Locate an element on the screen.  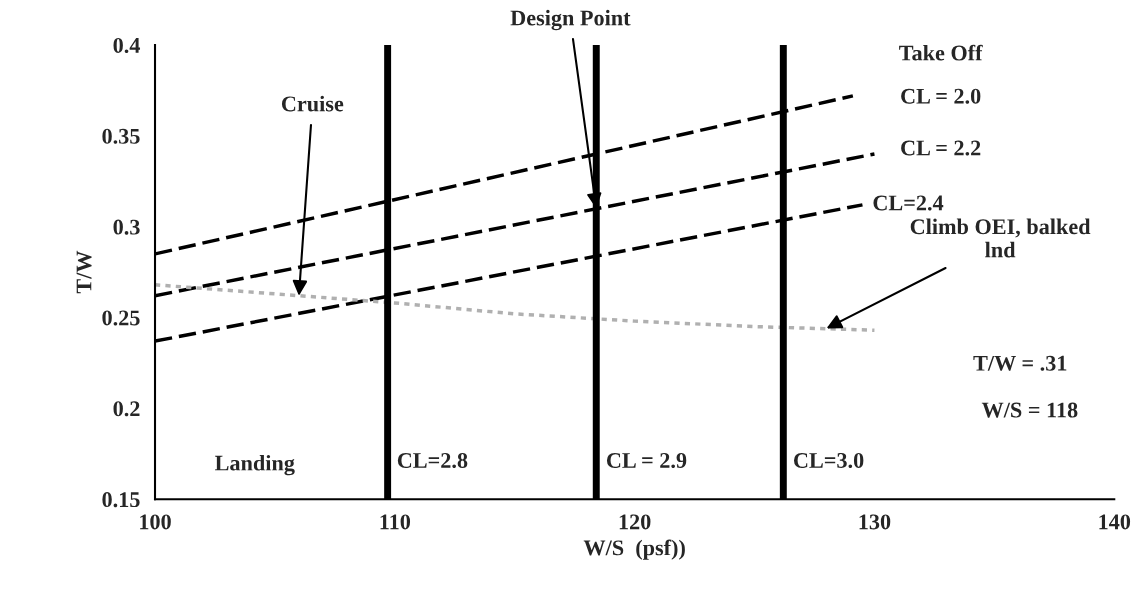
y-tick-label: 0.25 is located at coordinates (121, 318).